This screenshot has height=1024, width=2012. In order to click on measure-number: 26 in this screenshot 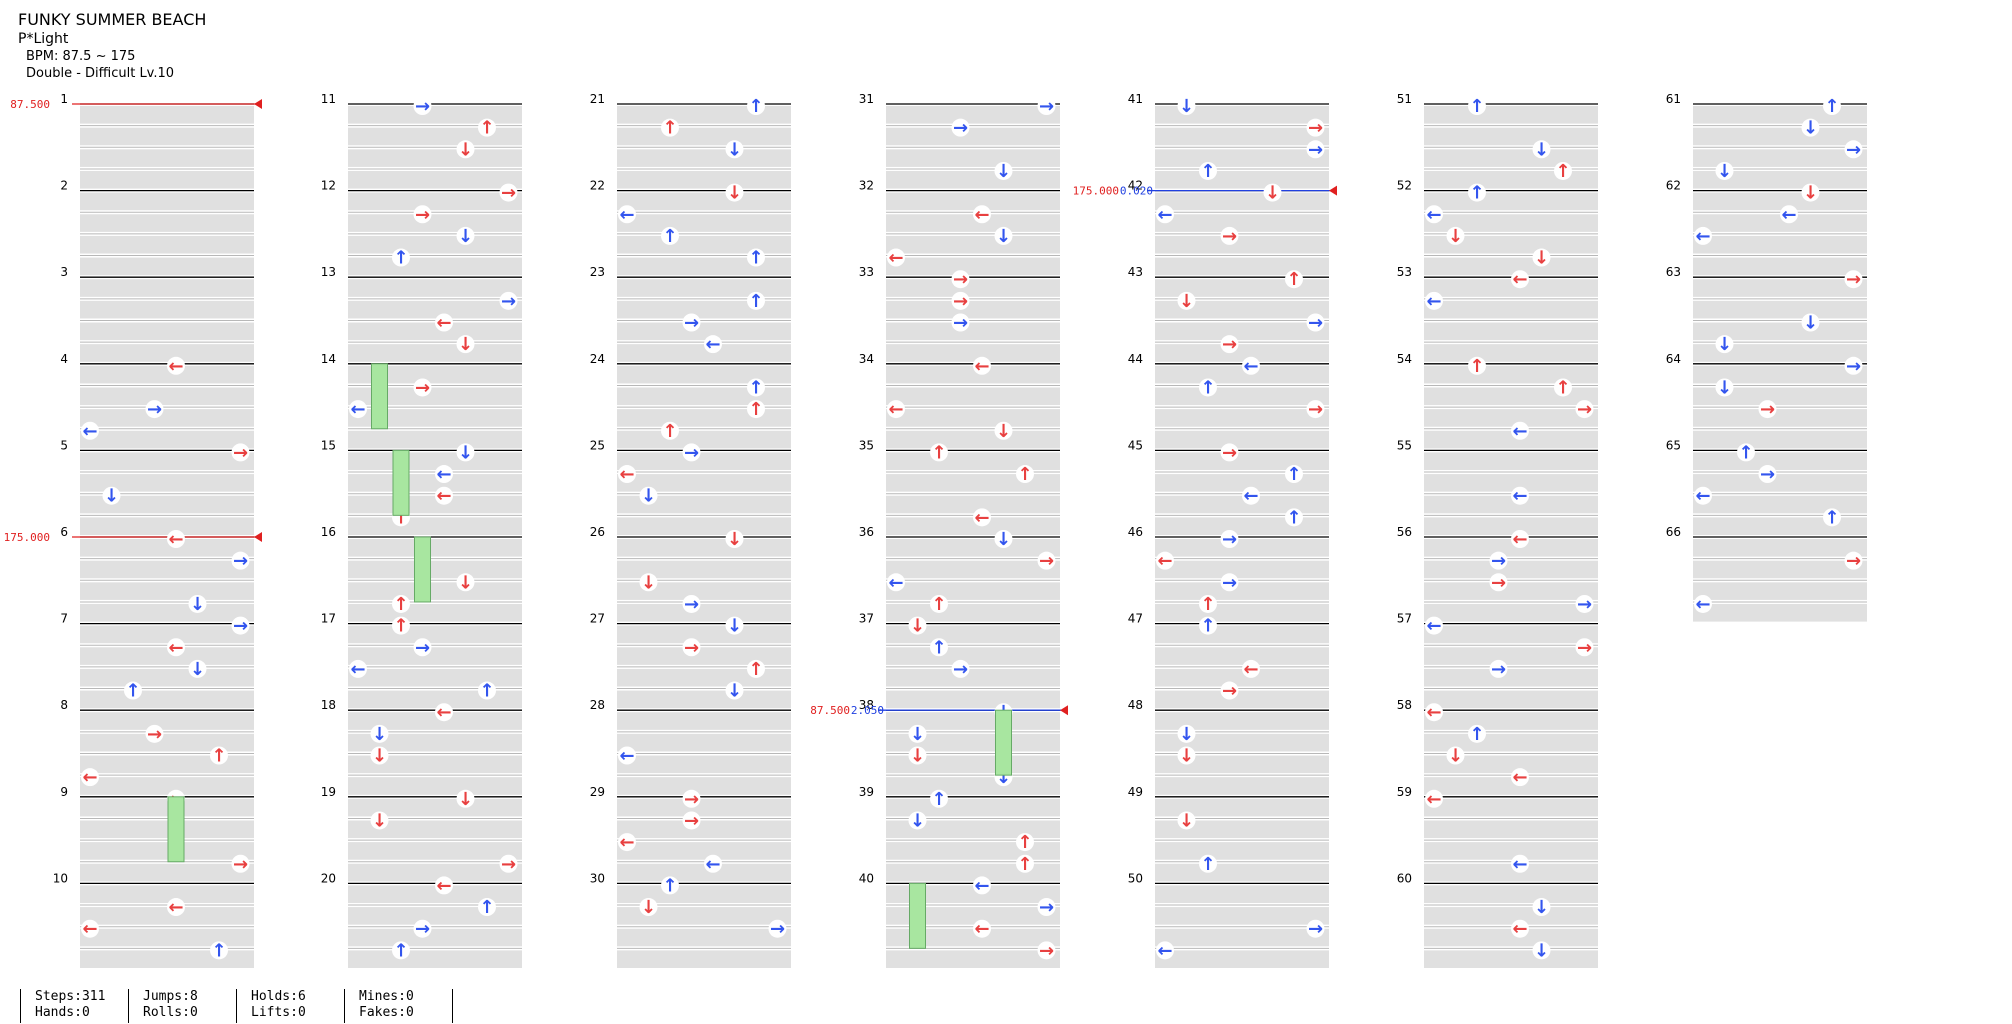, I will do `click(597, 532)`.